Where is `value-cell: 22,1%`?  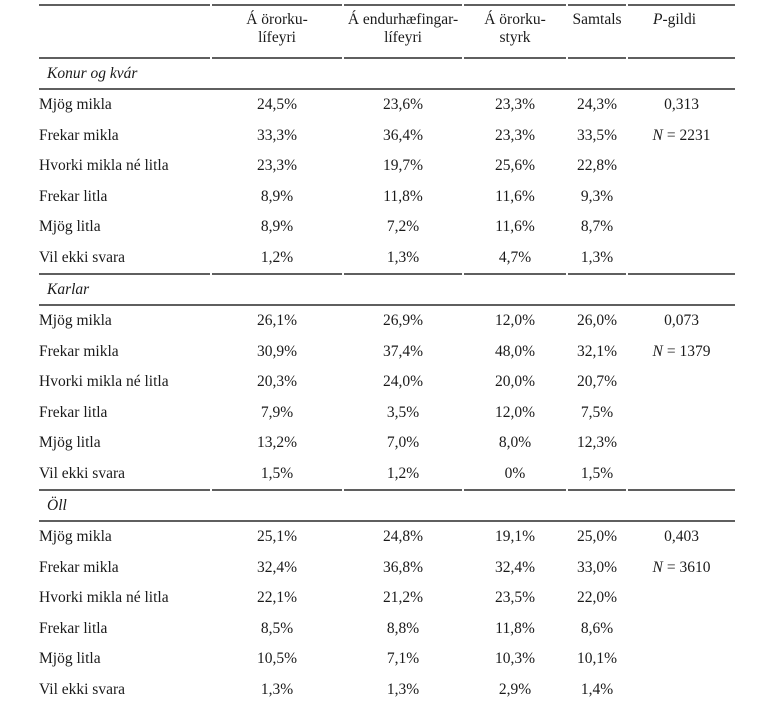
value-cell: 22,1% is located at coordinates (277, 598).